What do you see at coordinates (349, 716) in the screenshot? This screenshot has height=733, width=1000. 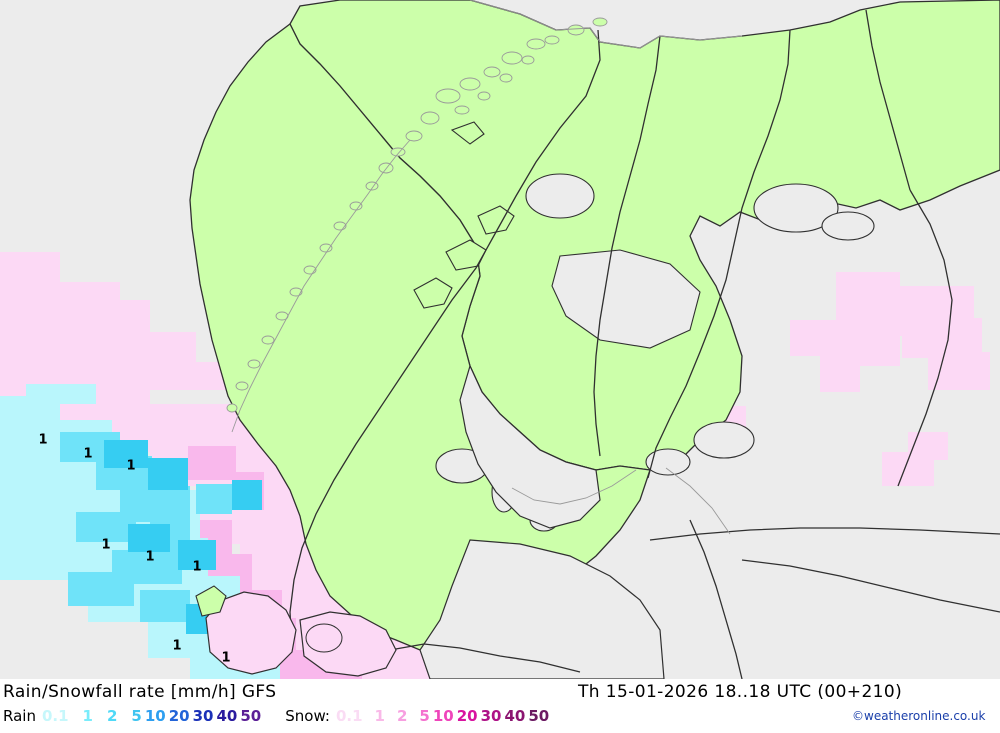 I see `snow-scale-value: 0.1` at bounding box center [349, 716].